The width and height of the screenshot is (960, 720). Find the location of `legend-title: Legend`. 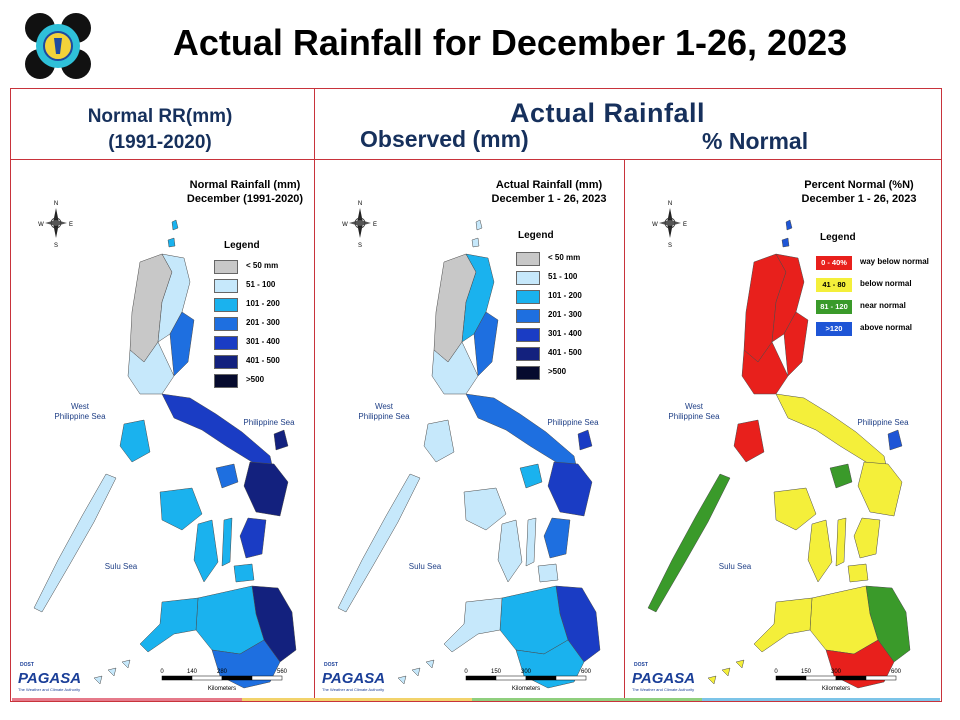

legend-title: Legend is located at coordinates (242, 245).